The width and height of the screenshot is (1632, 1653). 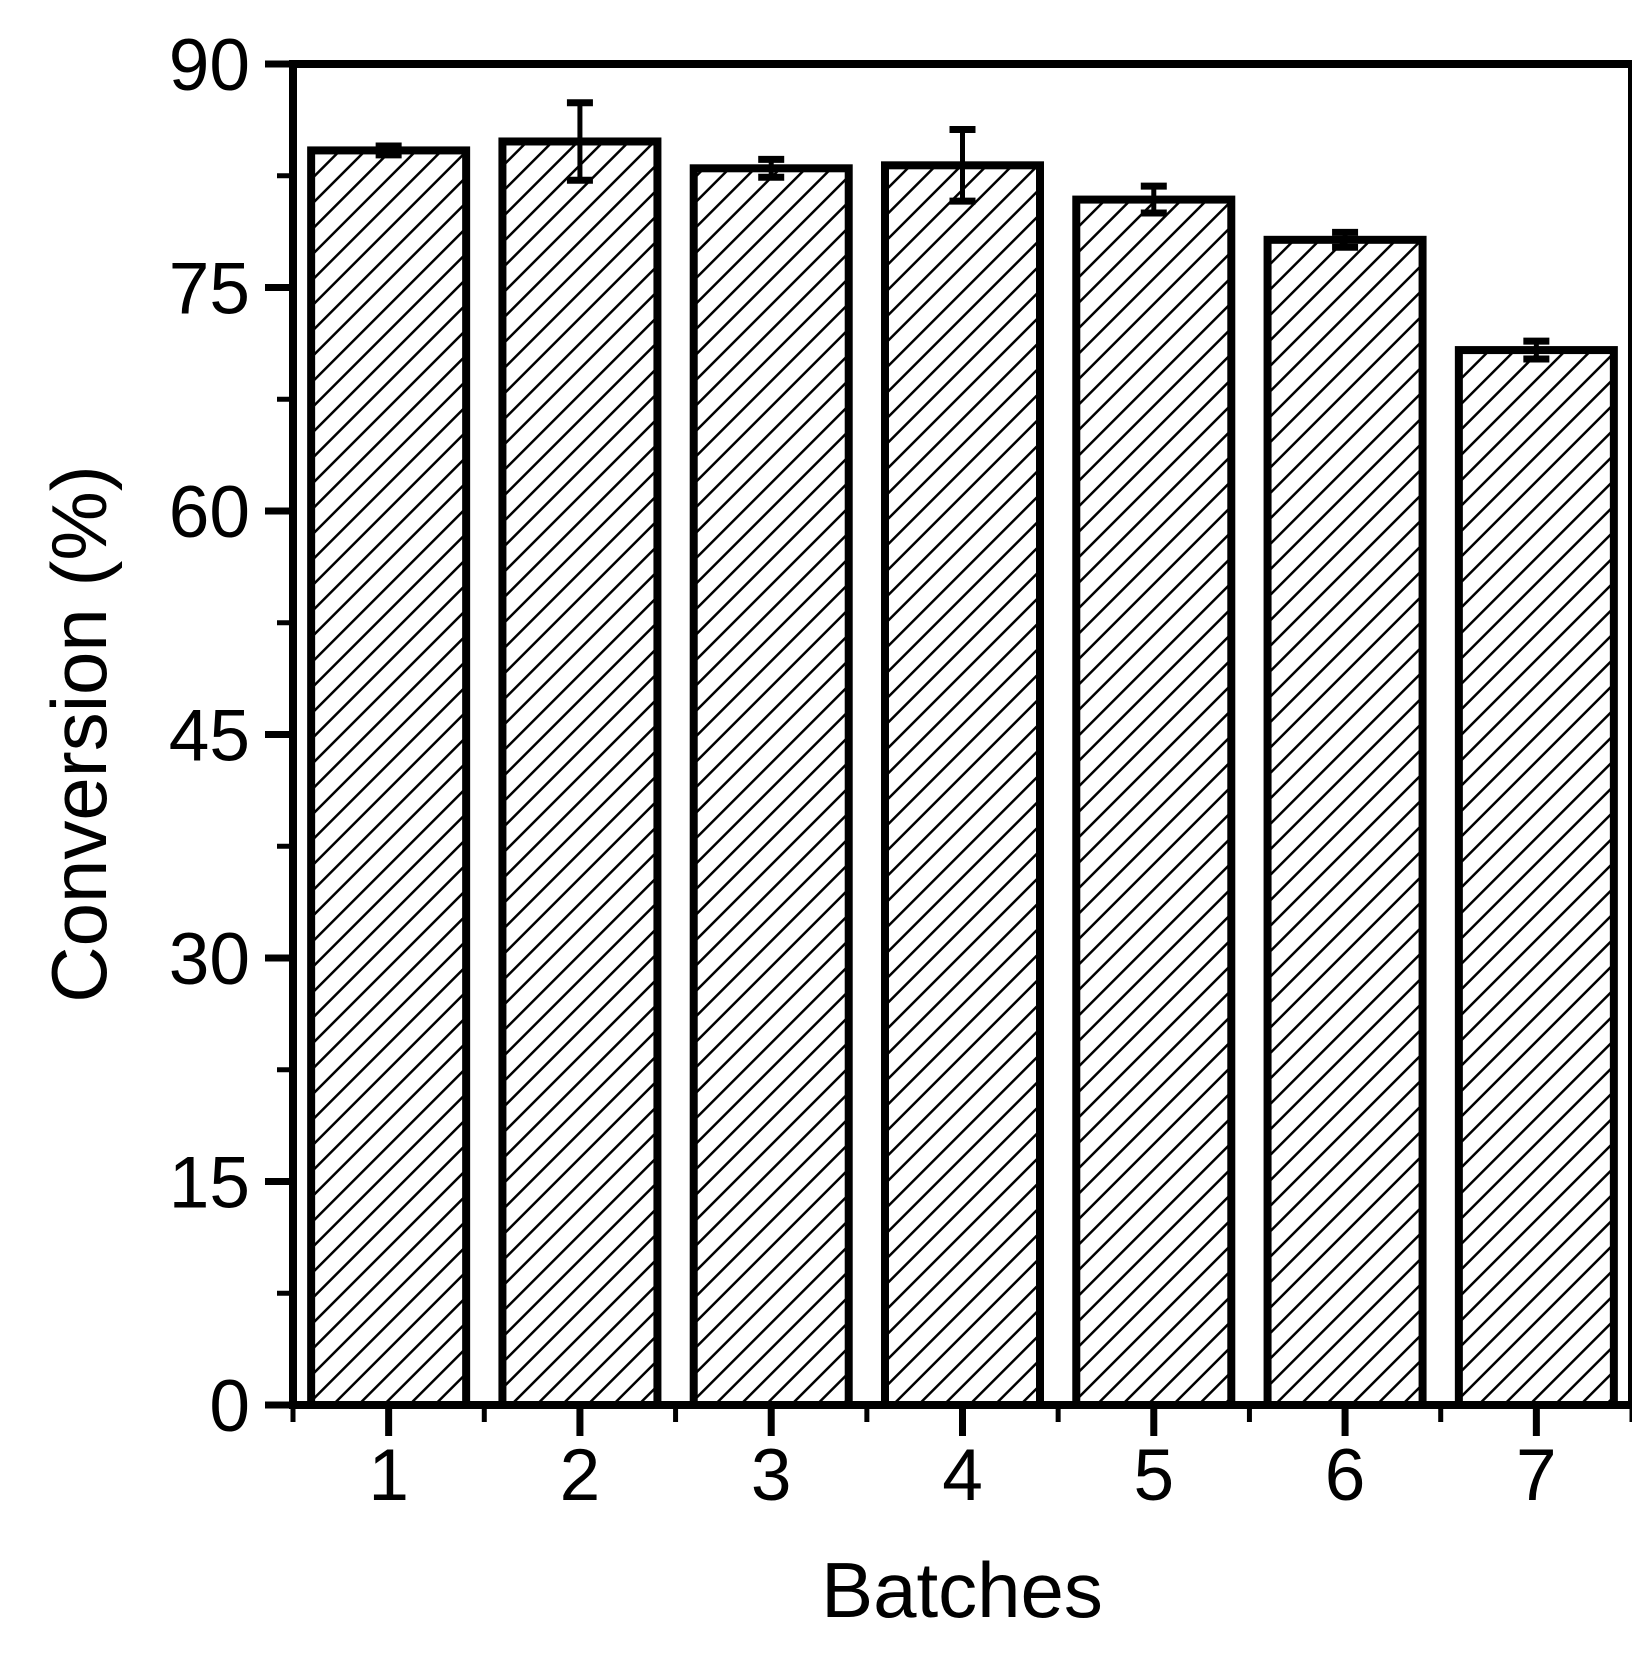 What do you see at coordinates (388, 1475) in the screenshot?
I see `x-tick-label: 1` at bounding box center [388, 1475].